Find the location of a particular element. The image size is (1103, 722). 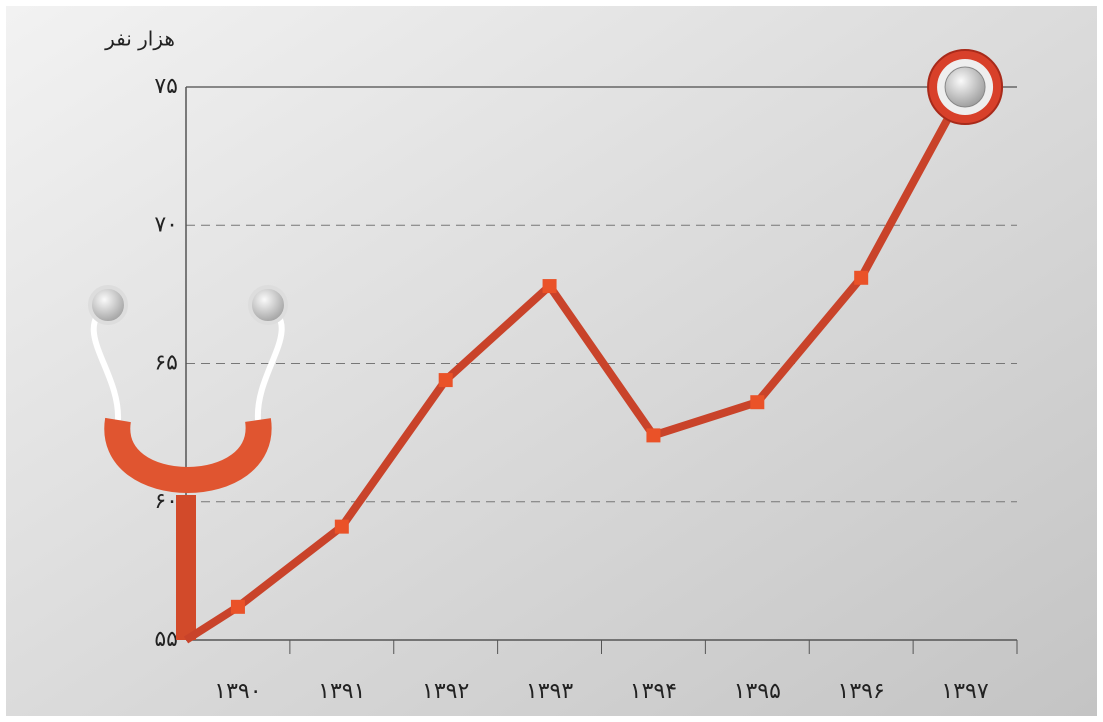

y-tick-label: ۷۵ is located at coordinates (166, 86).